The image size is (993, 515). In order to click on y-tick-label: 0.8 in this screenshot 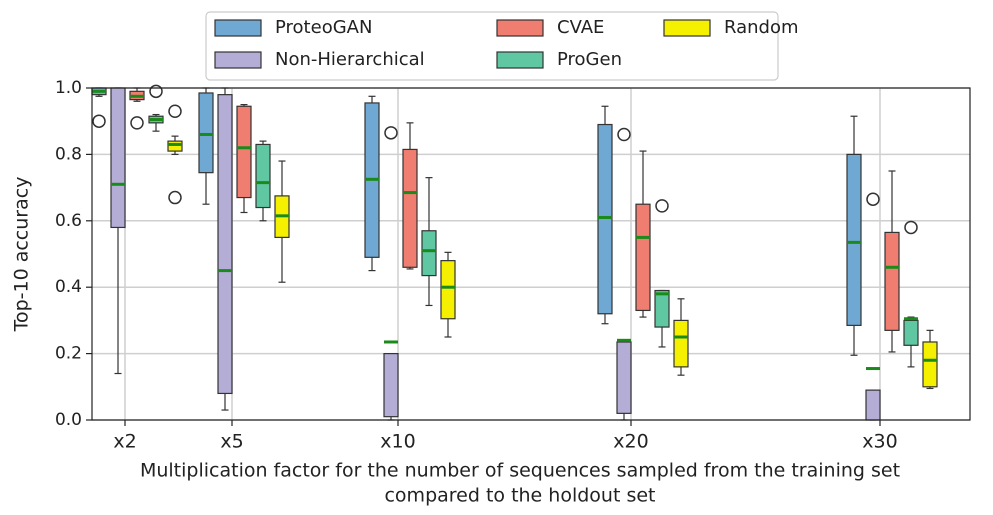, I will do `click(68, 154)`.